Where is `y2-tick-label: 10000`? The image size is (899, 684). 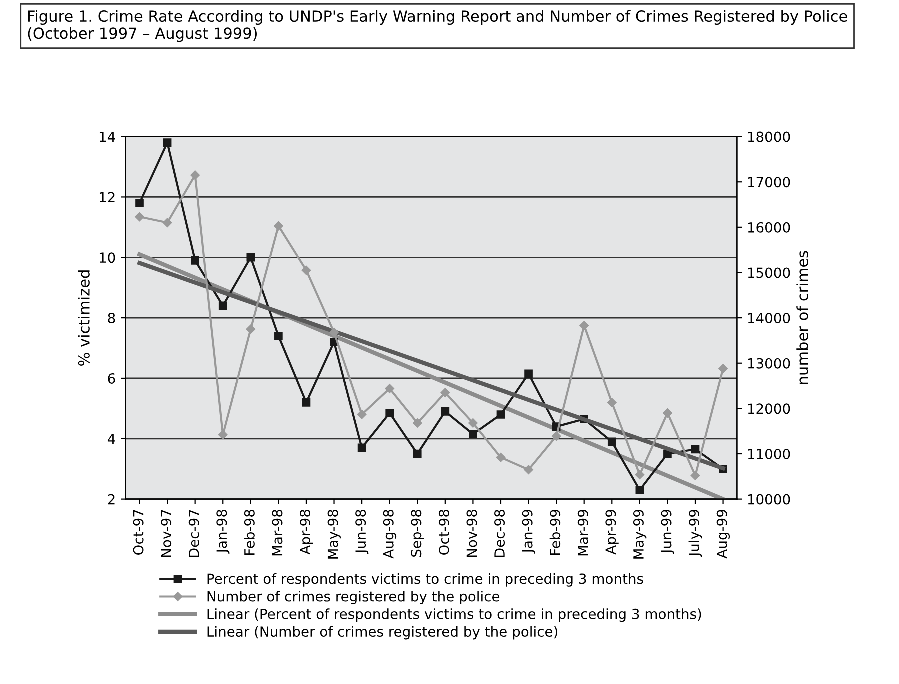
y2-tick-label: 10000 is located at coordinates (769, 499).